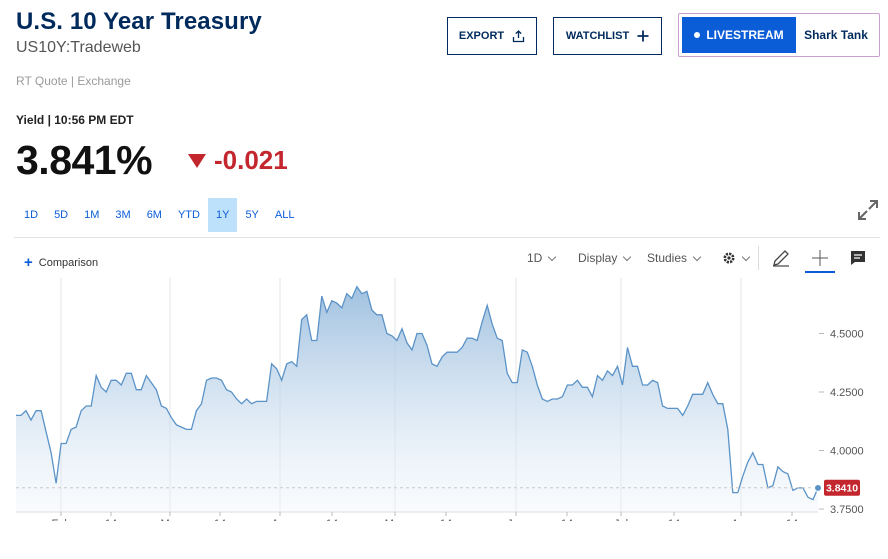 The width and height of the screenshot is (888, 559). I want to click on y-tick-label: 4.2500, so click(847, 393).